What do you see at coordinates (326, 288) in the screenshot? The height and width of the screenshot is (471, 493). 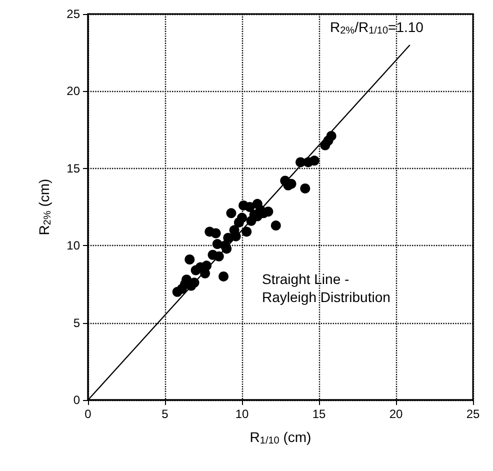 I see `annotation: Straight Line - Rayleigh Distribution` at bounding box center [326, 288].